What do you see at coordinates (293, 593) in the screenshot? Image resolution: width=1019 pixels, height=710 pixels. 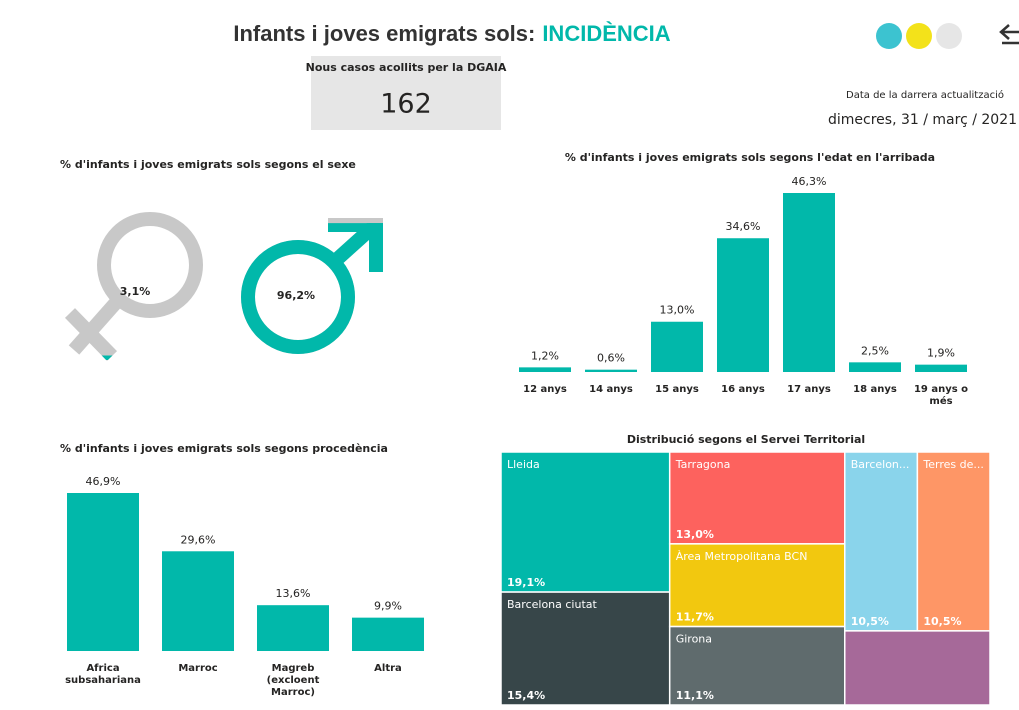 I see `data-label: 13,6%` at bounding box center [293, 593].